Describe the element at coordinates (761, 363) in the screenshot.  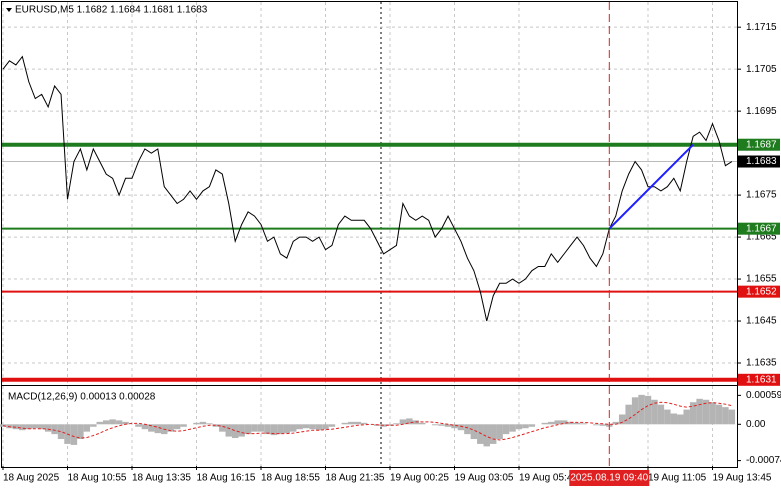
I see `y-tick-label: 1.1635` at that location.